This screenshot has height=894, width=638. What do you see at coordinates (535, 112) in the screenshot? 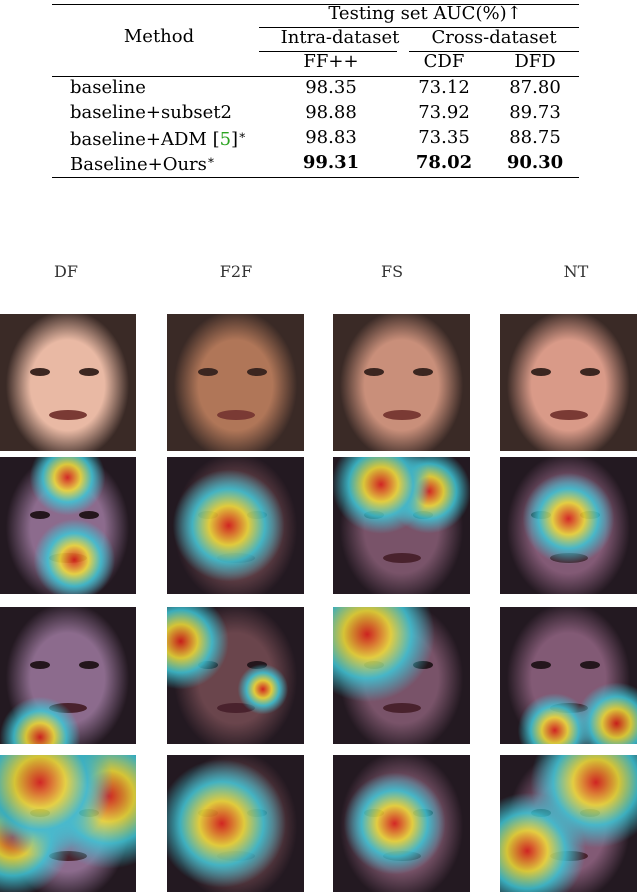
I see `cell-value: 89.73` at bounding box center [535, 112].